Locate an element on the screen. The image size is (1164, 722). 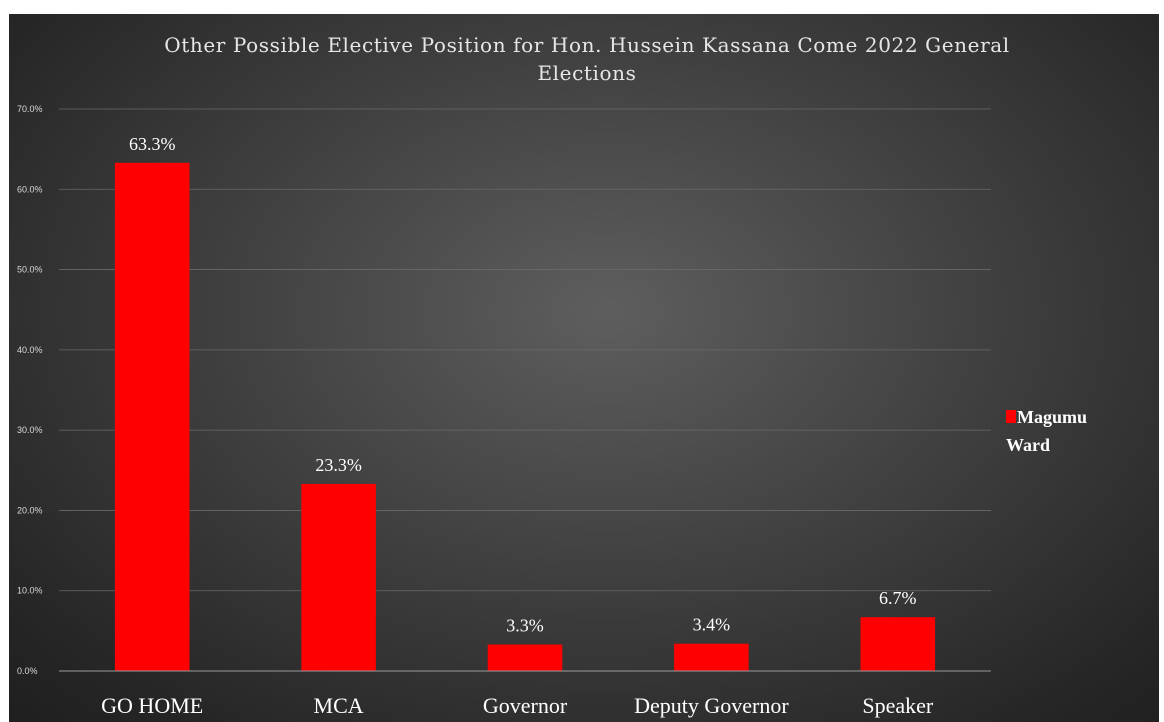
y-tick-label: 50.0% is located at coordinates (30, 270).